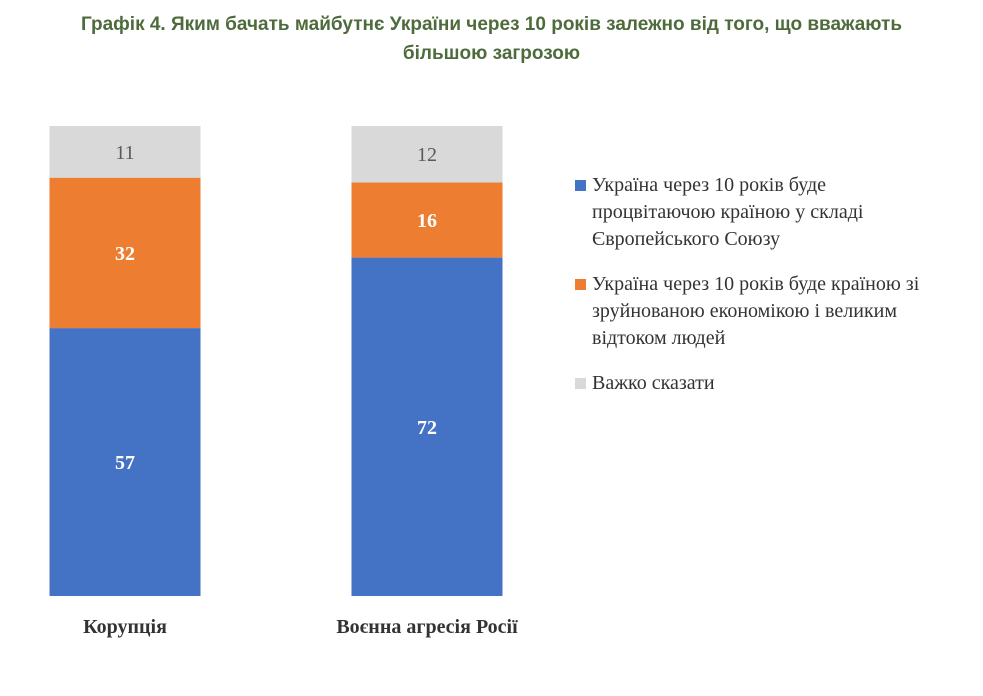  Describe the element at coordinates (580, 284) in the screenshot. I see `legend-swatch-ruined` at that location.